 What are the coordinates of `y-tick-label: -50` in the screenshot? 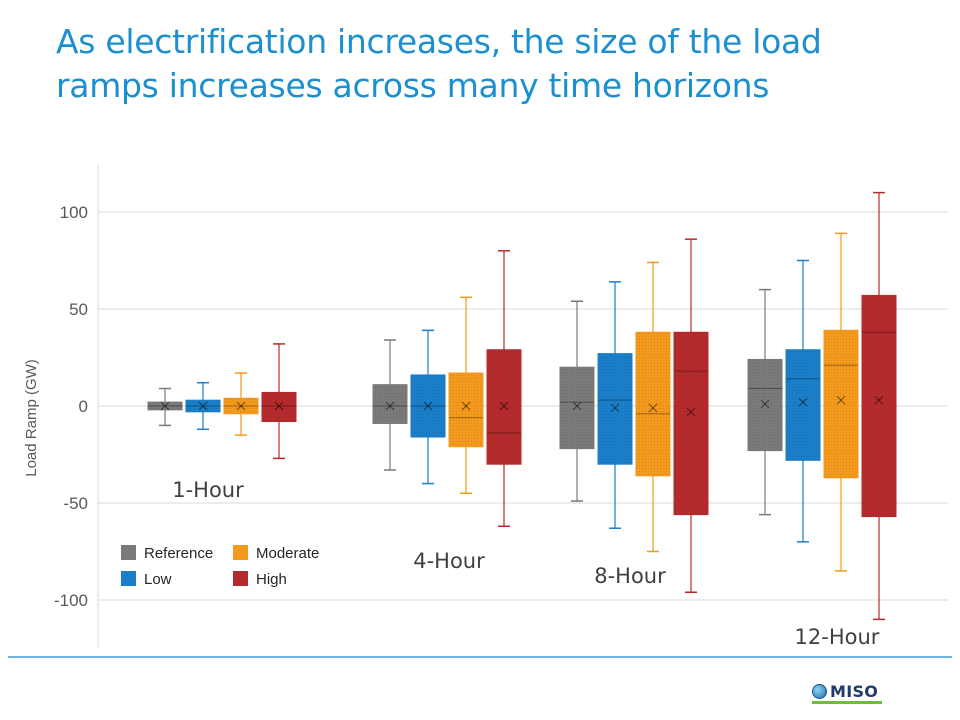 It's located at (75, 503).